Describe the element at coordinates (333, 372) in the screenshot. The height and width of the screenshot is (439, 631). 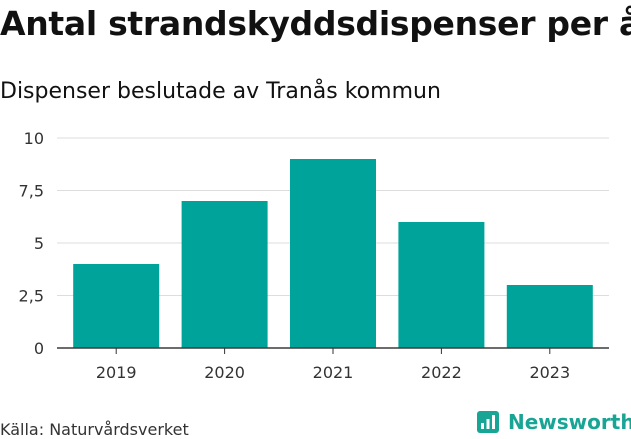
I see `x-tick-label: 2021` at that location.